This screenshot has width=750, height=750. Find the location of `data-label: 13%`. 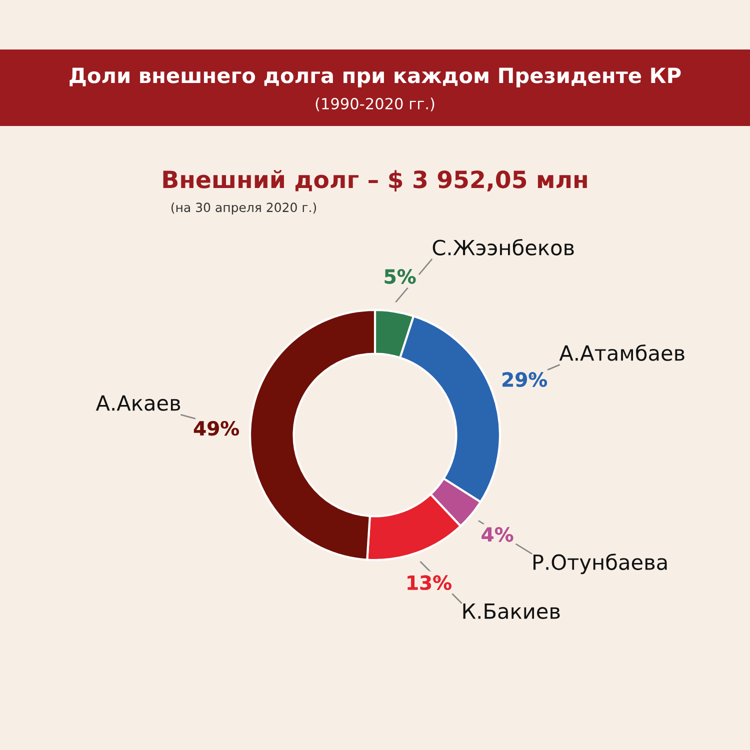

data-label: 13% is located at coordinates (430, 582).